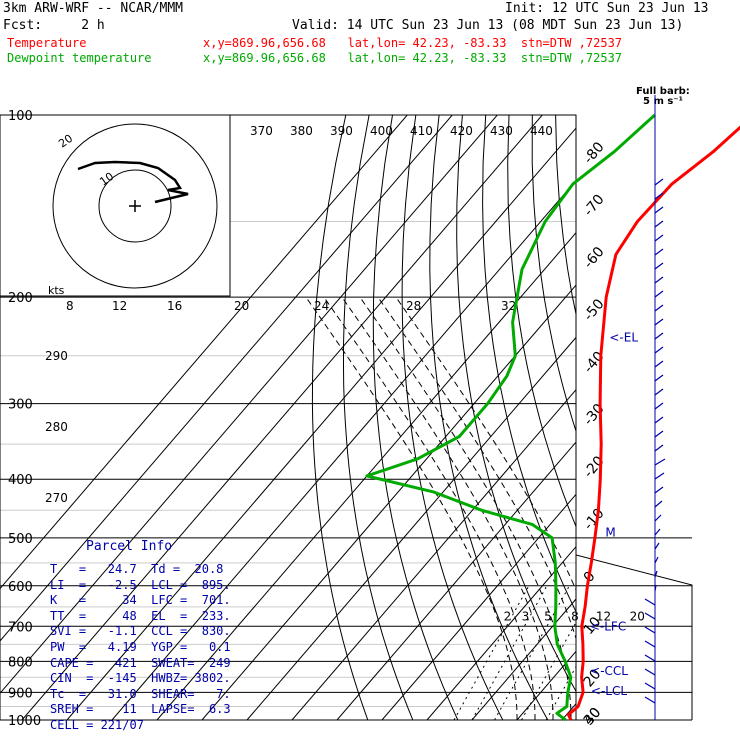 The image size is (740, 740). Describe the element at coordinates (174, 306) in the screenshot. I see `speed-ring-label-16: 16` at that location.